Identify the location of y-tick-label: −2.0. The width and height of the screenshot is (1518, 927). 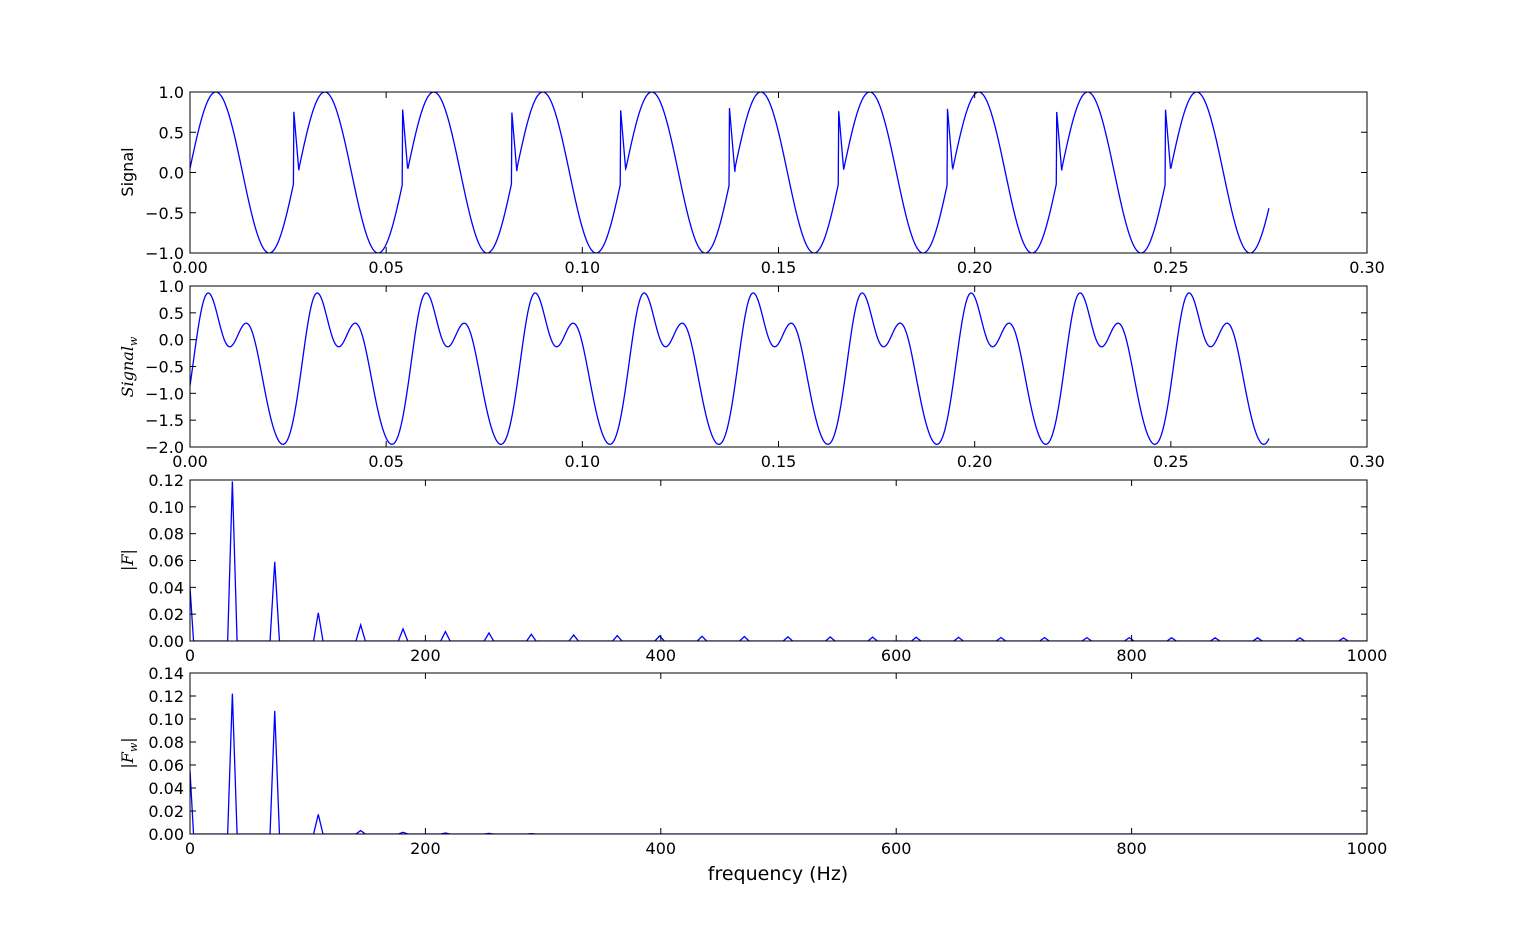
(164, 447).